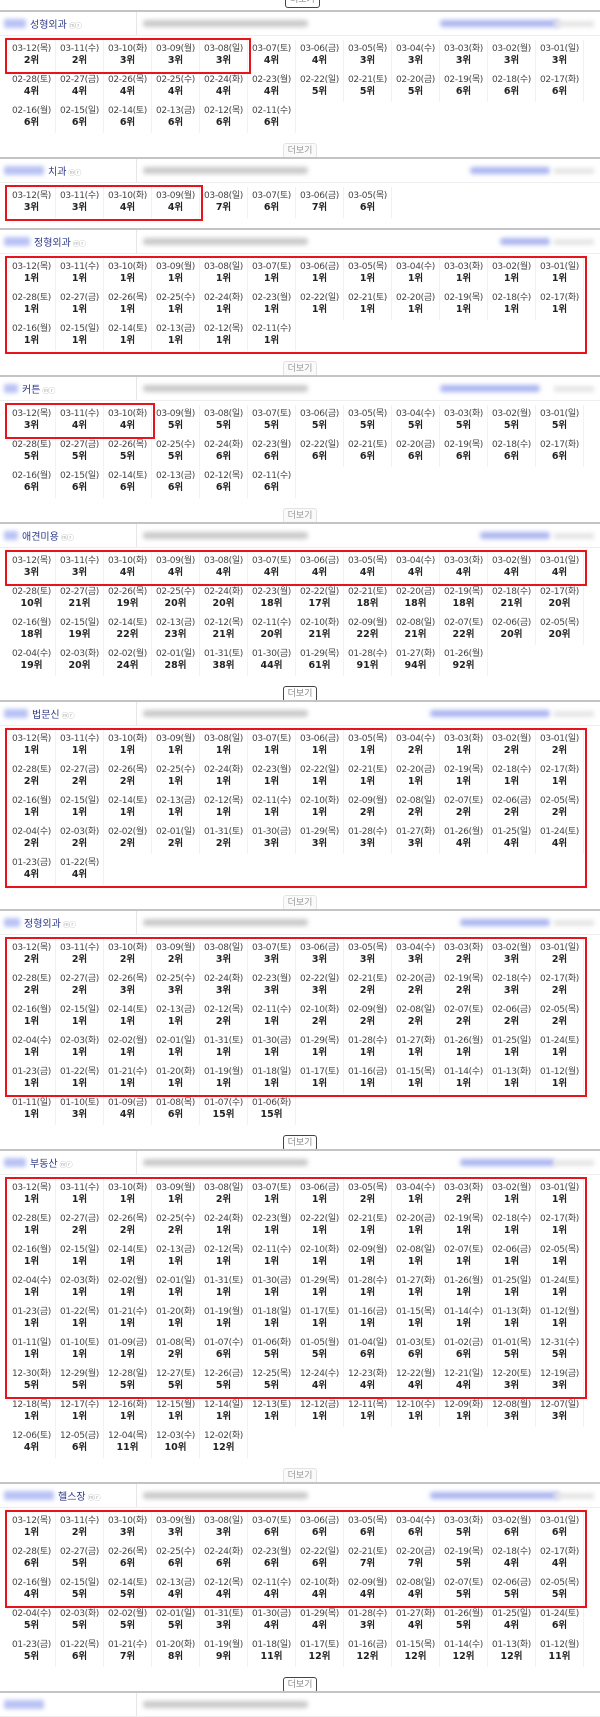  I want to click on rank-cell: 03-11(수) 3위, so click(80, 567).